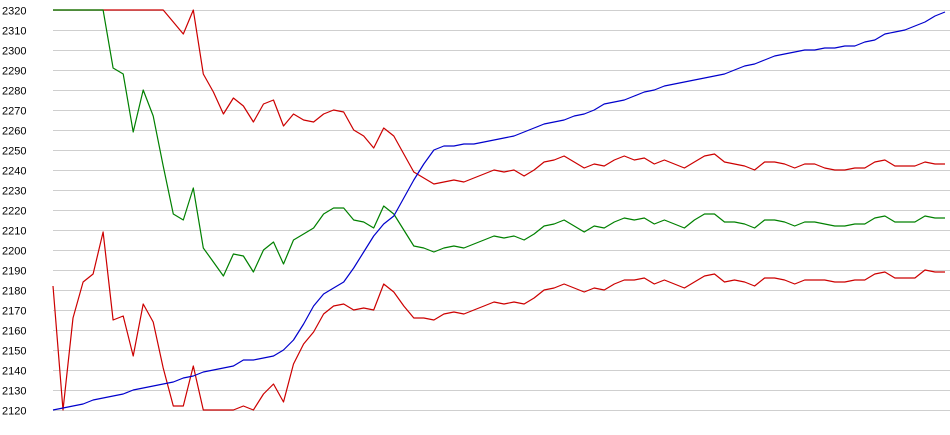 Image resolution: width=950 pixels, height=435 pixels. Describe the element at coordinates (14, 172) in the screenshot. I see `y-tick-label: 2240` at that location.